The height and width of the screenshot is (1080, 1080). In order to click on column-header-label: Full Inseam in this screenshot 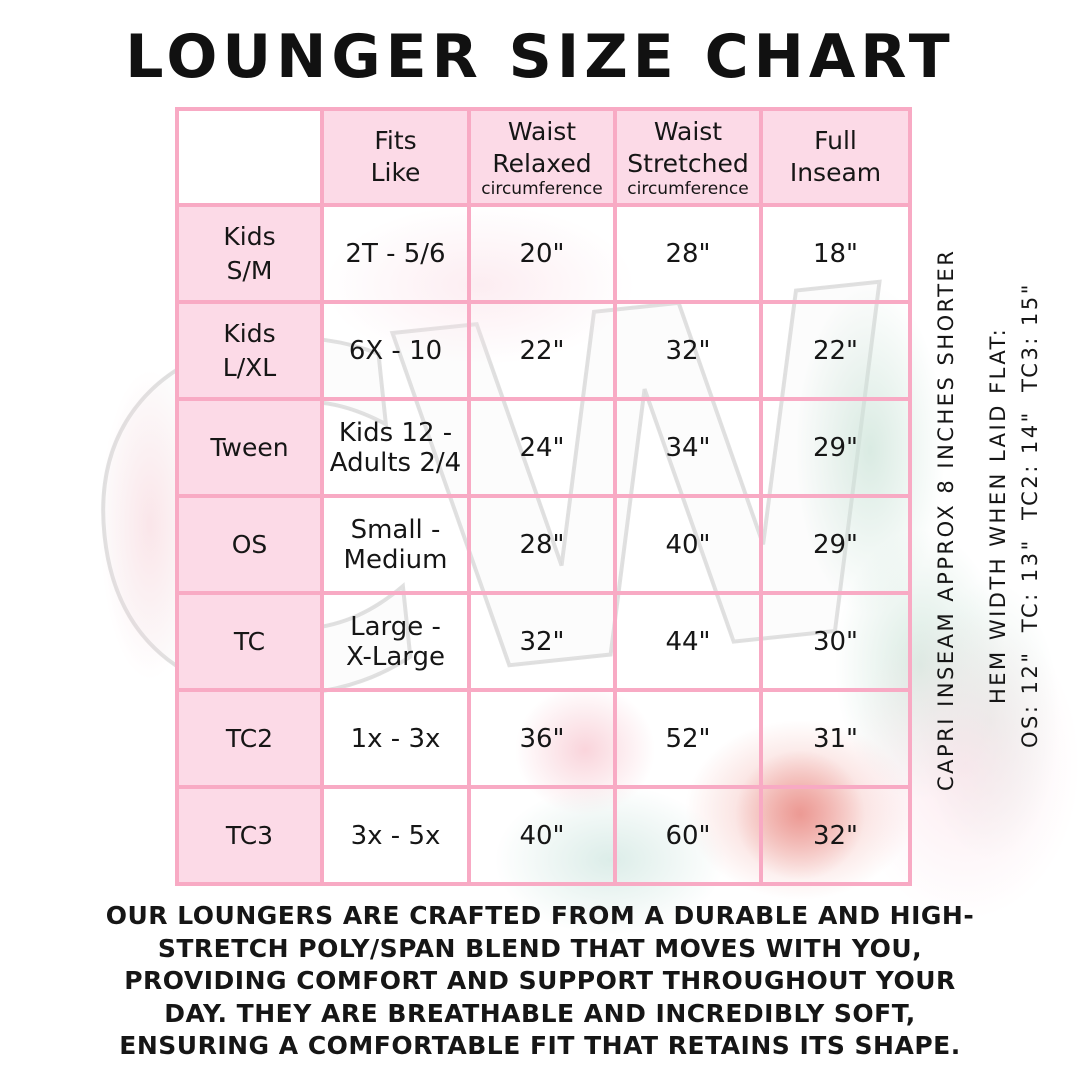, I will do `click(835, 156)`.